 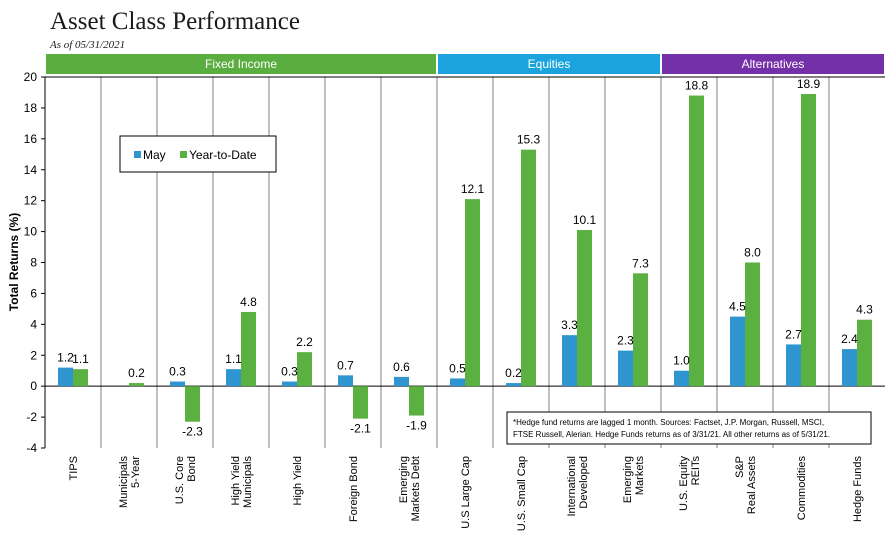 What do you see at coordinates (88, 45) in the screenshot?
I see `chart-subtitle: As of 05/31/2021` at bounding box center [88, 45].